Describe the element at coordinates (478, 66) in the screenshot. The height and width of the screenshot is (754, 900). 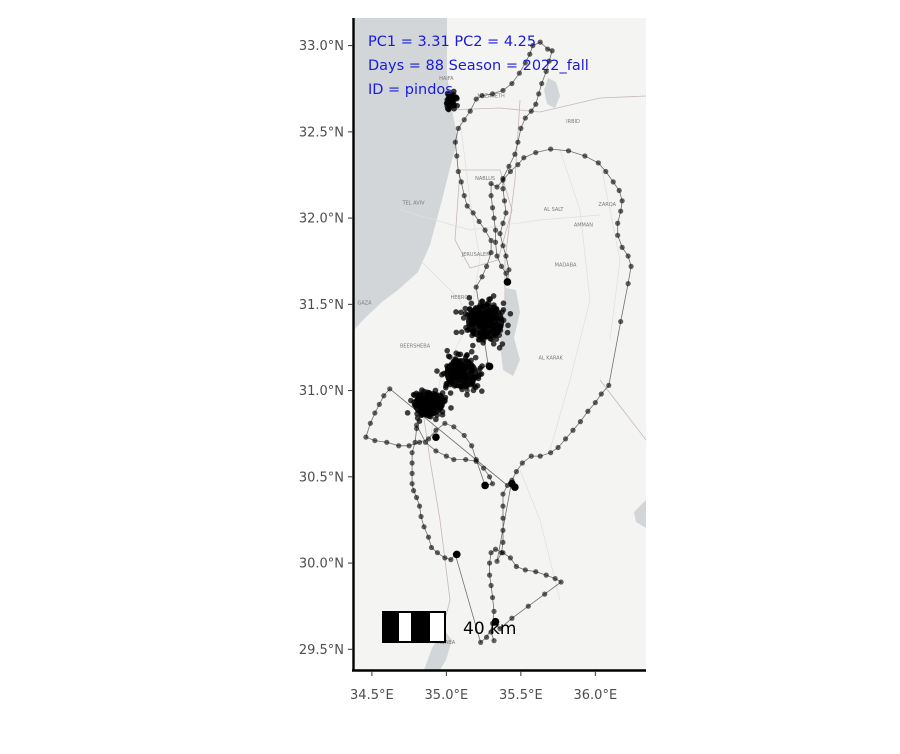
I see `annotation-line-2: Days = 88 Season = 2022_fall` at that location.